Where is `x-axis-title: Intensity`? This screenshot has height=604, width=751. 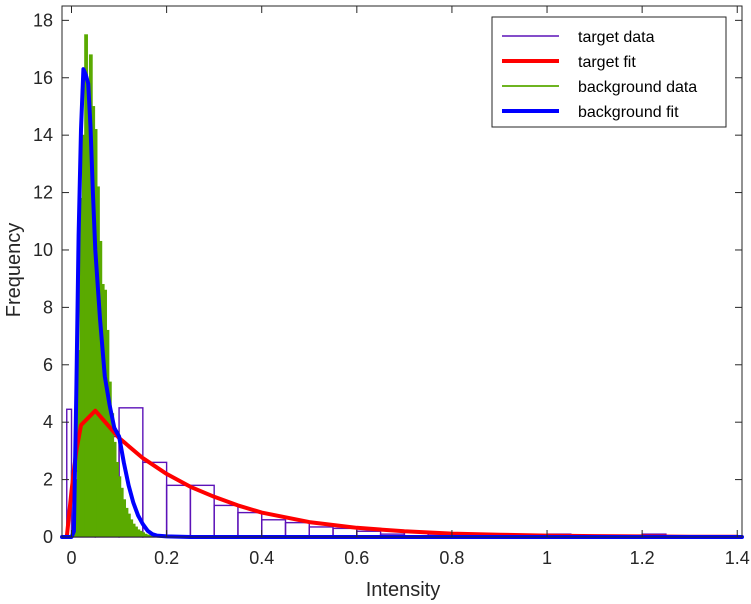 x-axis-title: Intensity is located at coordinates (403, 590).